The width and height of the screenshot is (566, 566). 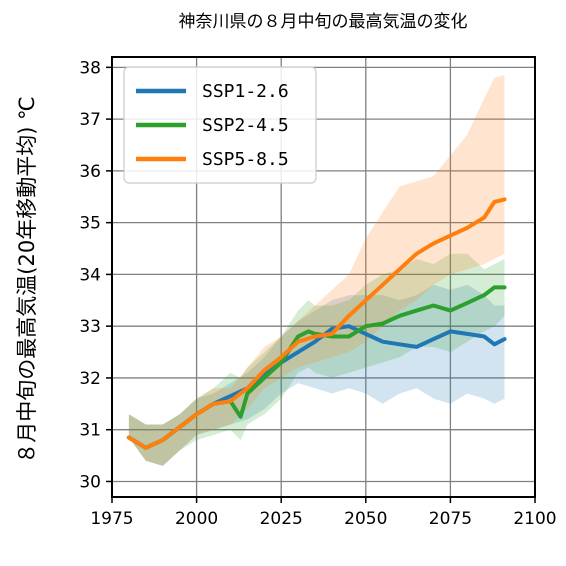 I want to click on legend-label: SSP2-4.5, so click(x=245, y=125).